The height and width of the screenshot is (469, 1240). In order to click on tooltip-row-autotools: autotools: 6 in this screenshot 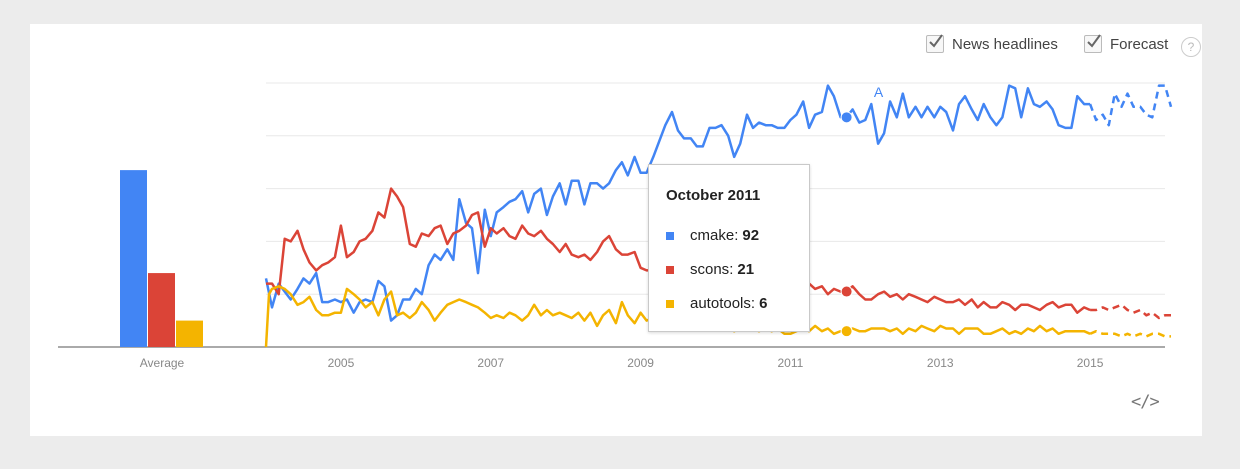, I will do `click(716, 303)`.